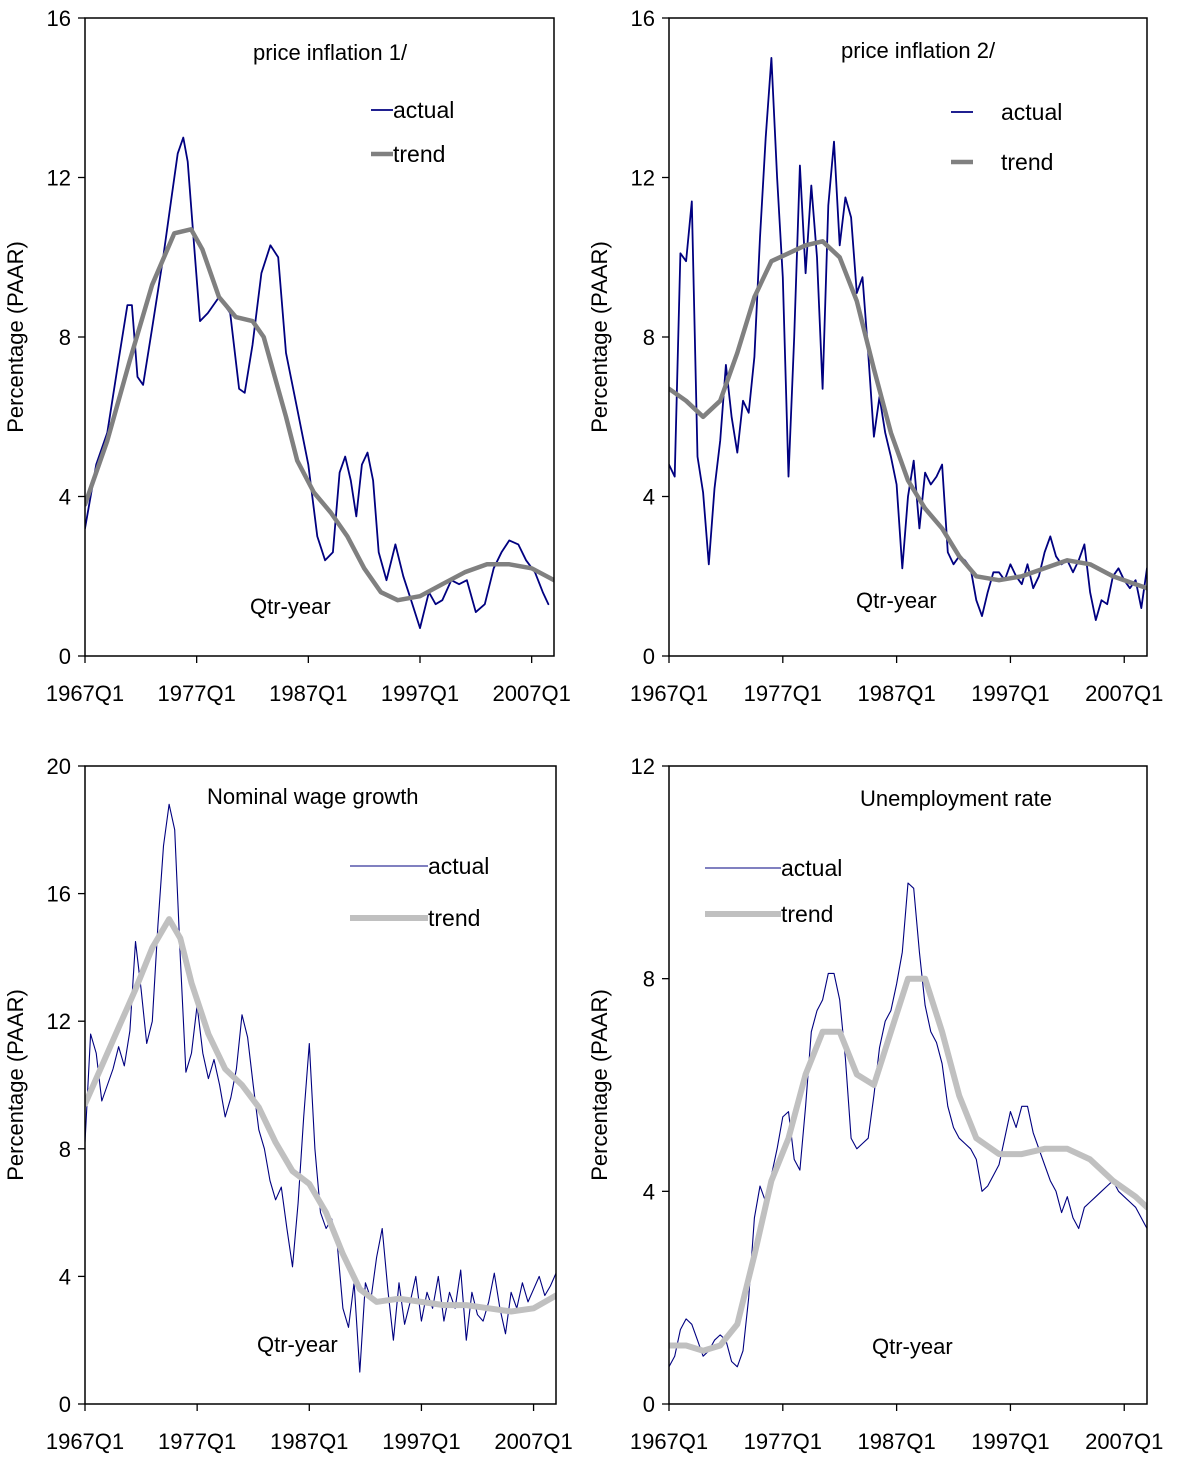 Image resolution: width=1189 pixels, height=1457 pixels. Describe the element at coordinates (59, 766) in the screenshot. I see `y-tick-label: 20` at that location.